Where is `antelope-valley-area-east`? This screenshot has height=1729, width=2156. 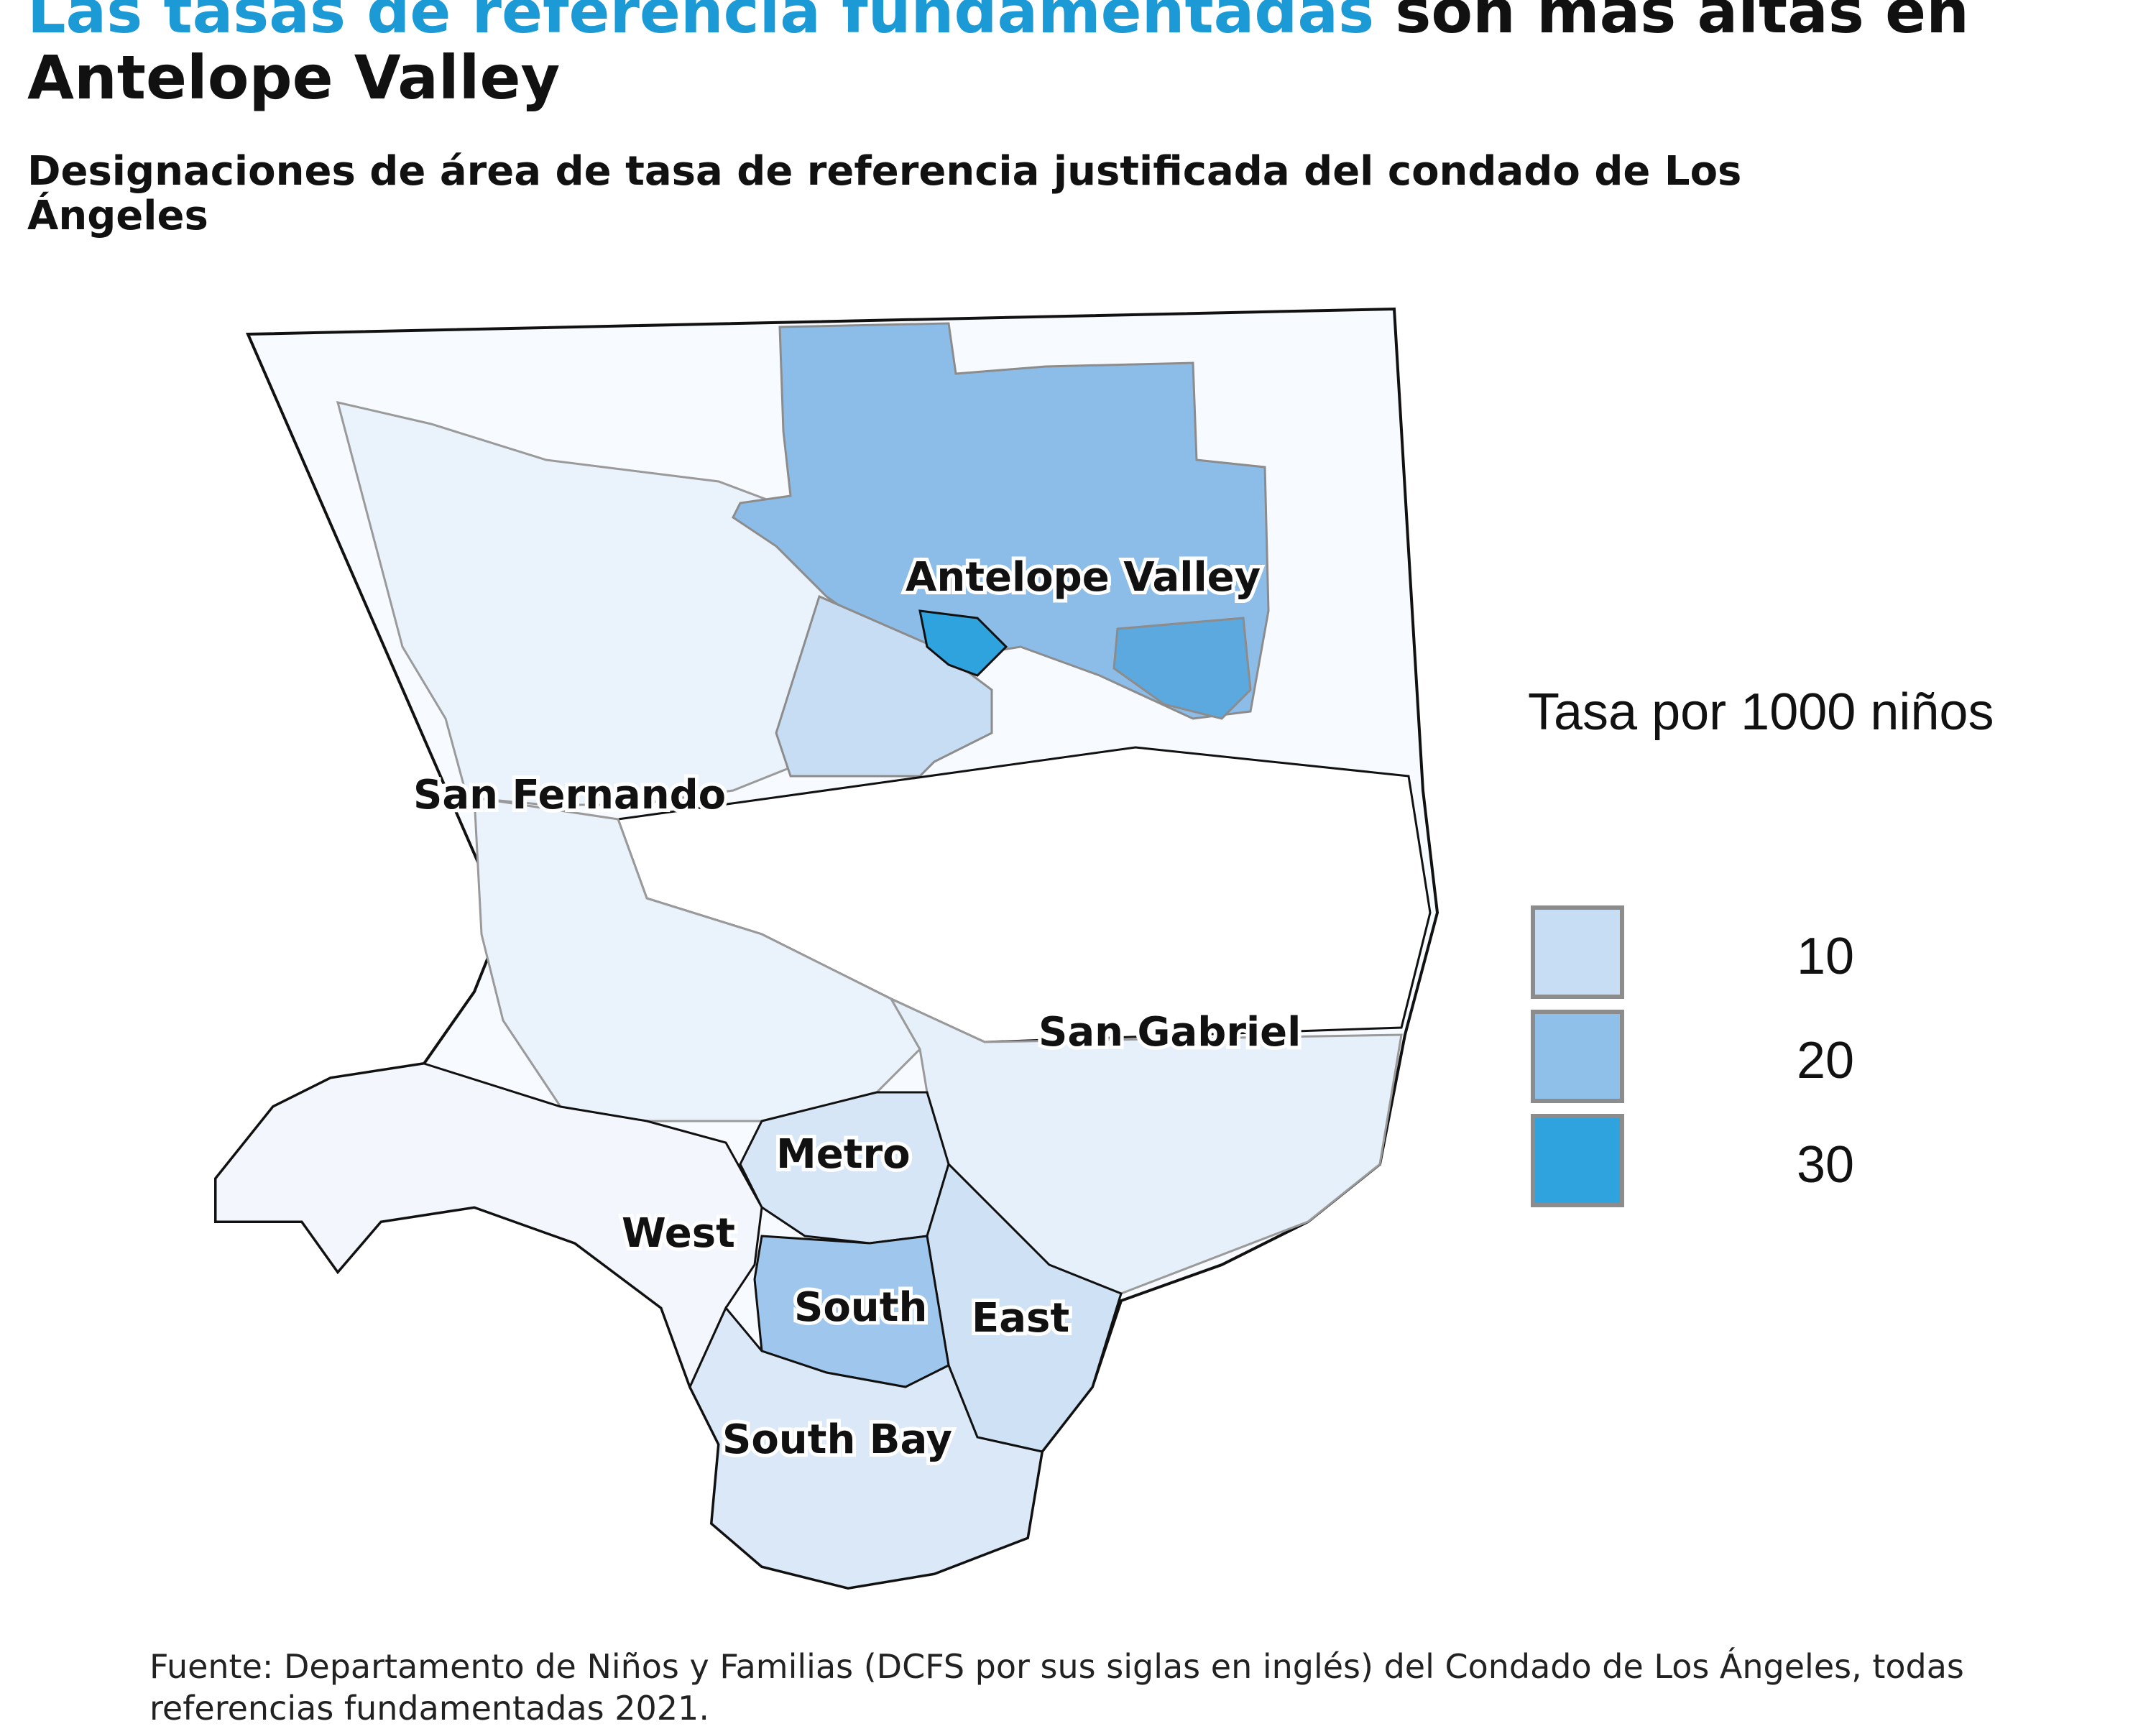 antelope-valley-area-east is located at coordinates (1182, 668).